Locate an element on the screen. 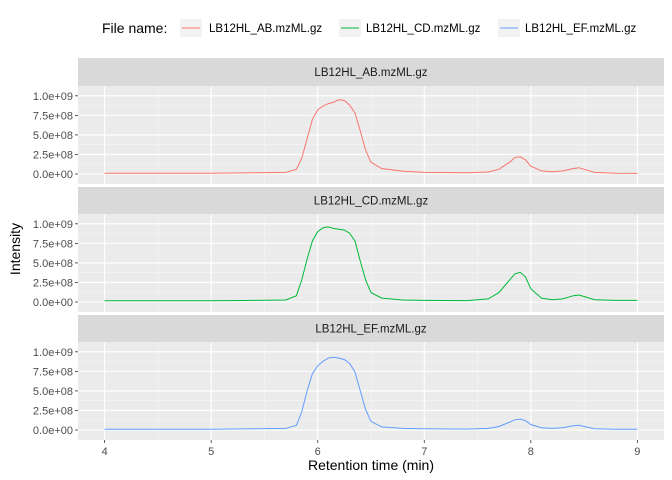 The image size is (672, 480). y-axis-title: Intensity is located at coordinates (15, 249).